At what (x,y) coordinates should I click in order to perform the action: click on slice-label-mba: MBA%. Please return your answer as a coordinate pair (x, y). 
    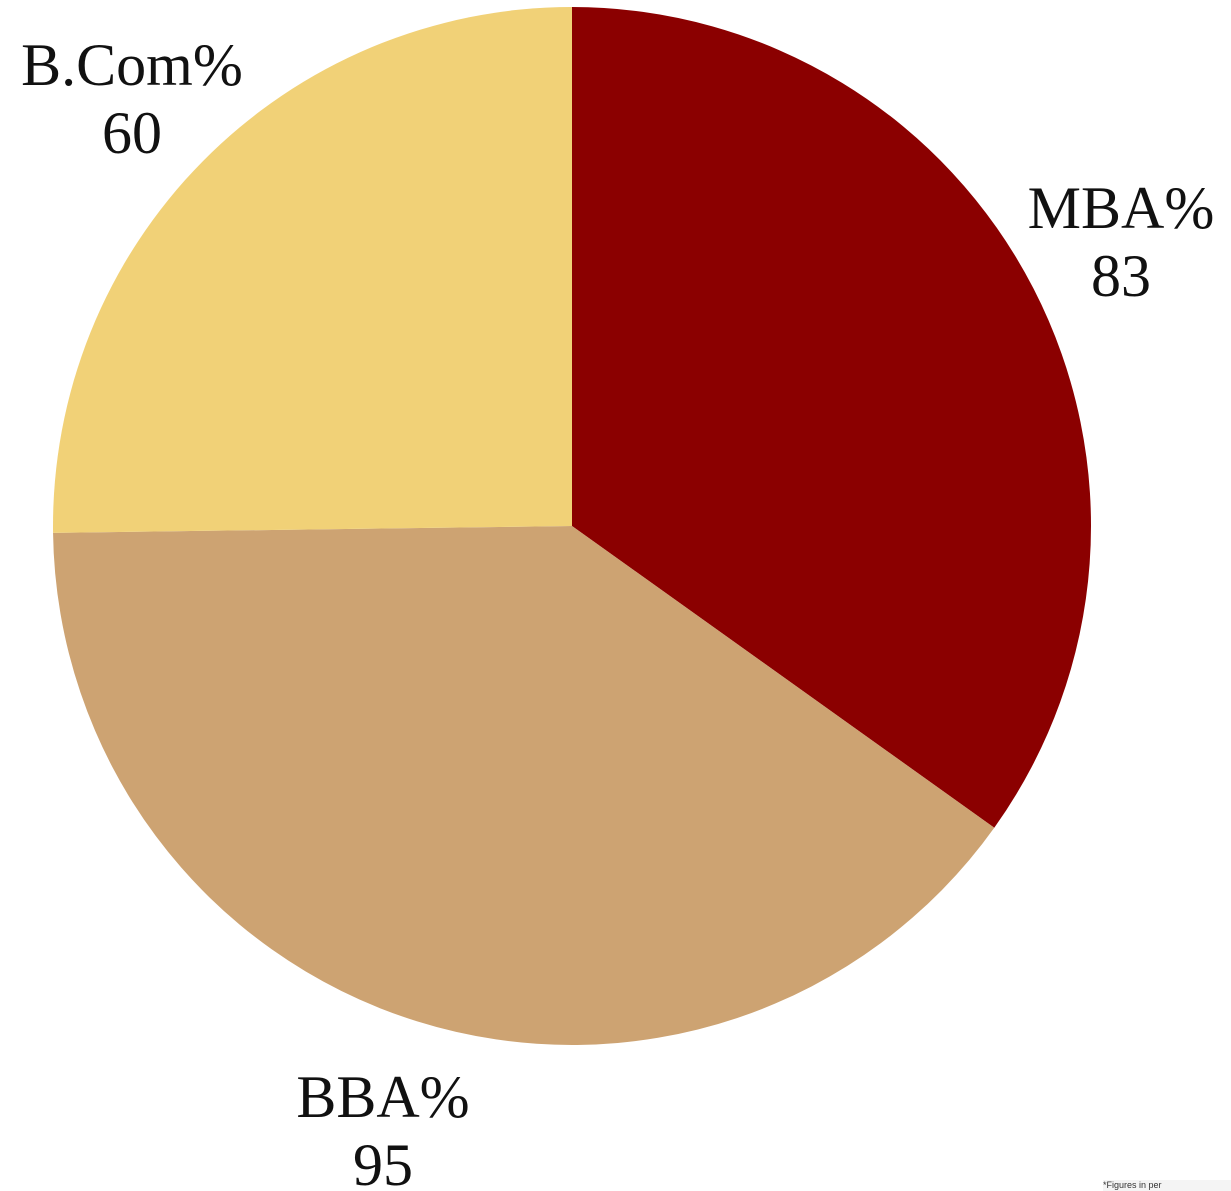
    Looking at the image, I should click on (1121, 208).